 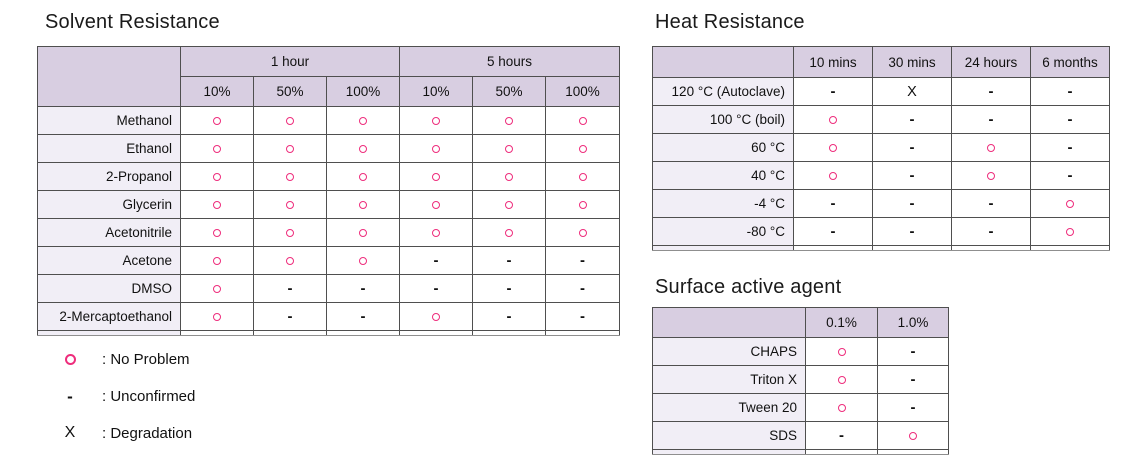 I want to click on table-row: Glycerin, so click(x=328, y=204).